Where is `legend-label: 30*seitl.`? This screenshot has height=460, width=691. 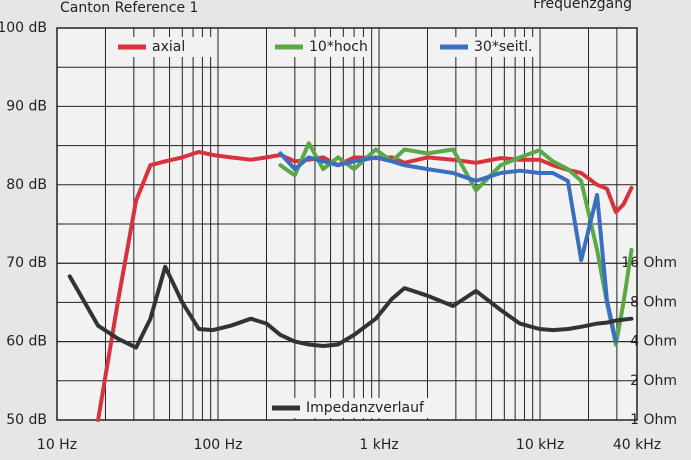 legend-label: 30*seitl. is located at coordinates (503, 47).